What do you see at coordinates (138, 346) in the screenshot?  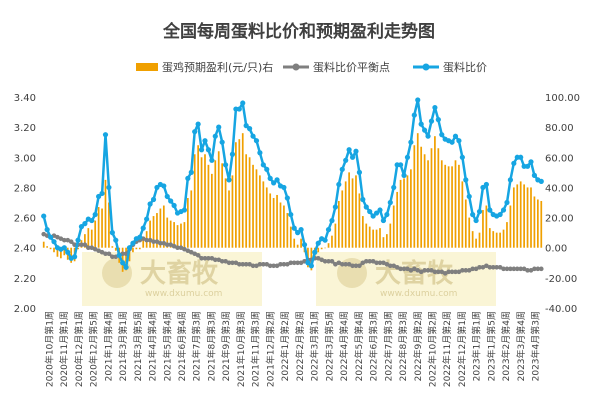 I see `x-tick-label: 2021年3月第5周` at bounding box center [138, 346].